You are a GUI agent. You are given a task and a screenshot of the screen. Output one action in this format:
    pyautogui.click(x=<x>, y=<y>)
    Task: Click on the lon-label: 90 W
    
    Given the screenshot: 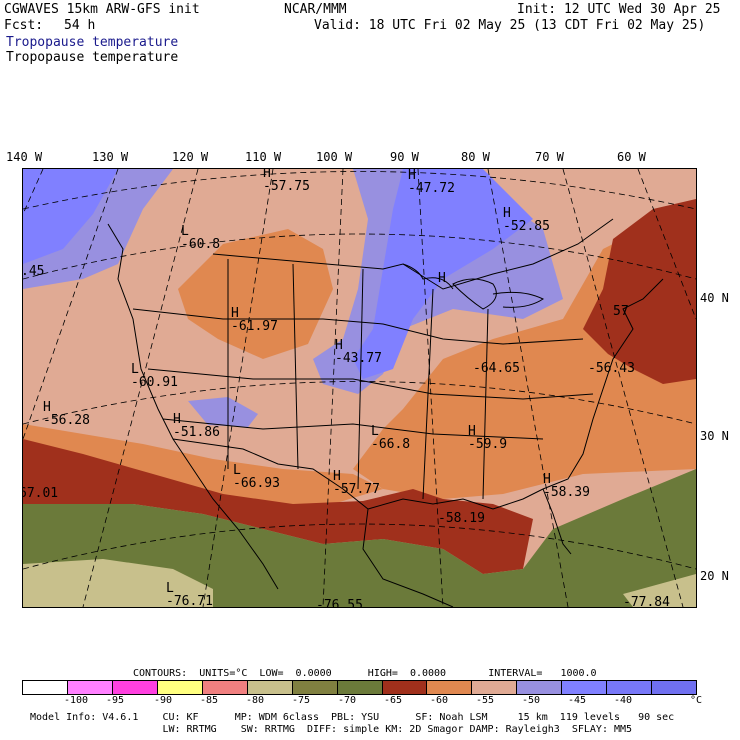 What is the action you would take?
    pyautogui.click(x=404, y=157)
    